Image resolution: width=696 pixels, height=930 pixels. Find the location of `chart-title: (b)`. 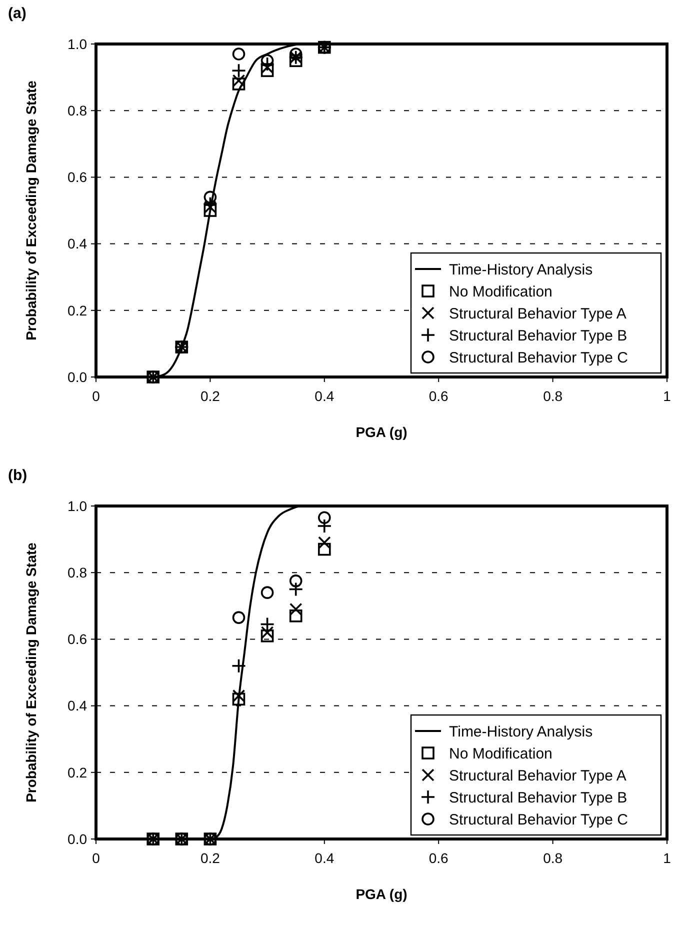

chart-title: (b) is located at coordinates (18, 475).